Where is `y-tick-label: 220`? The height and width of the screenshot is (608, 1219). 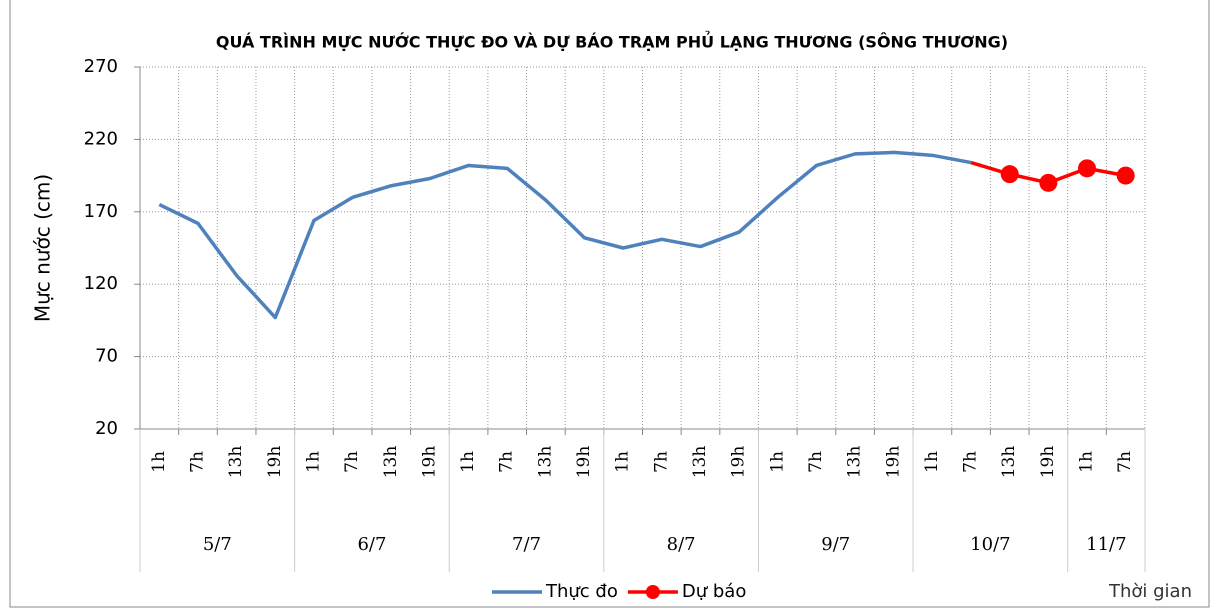 y-tick-label: 220 is located at coordinates (101, 138).